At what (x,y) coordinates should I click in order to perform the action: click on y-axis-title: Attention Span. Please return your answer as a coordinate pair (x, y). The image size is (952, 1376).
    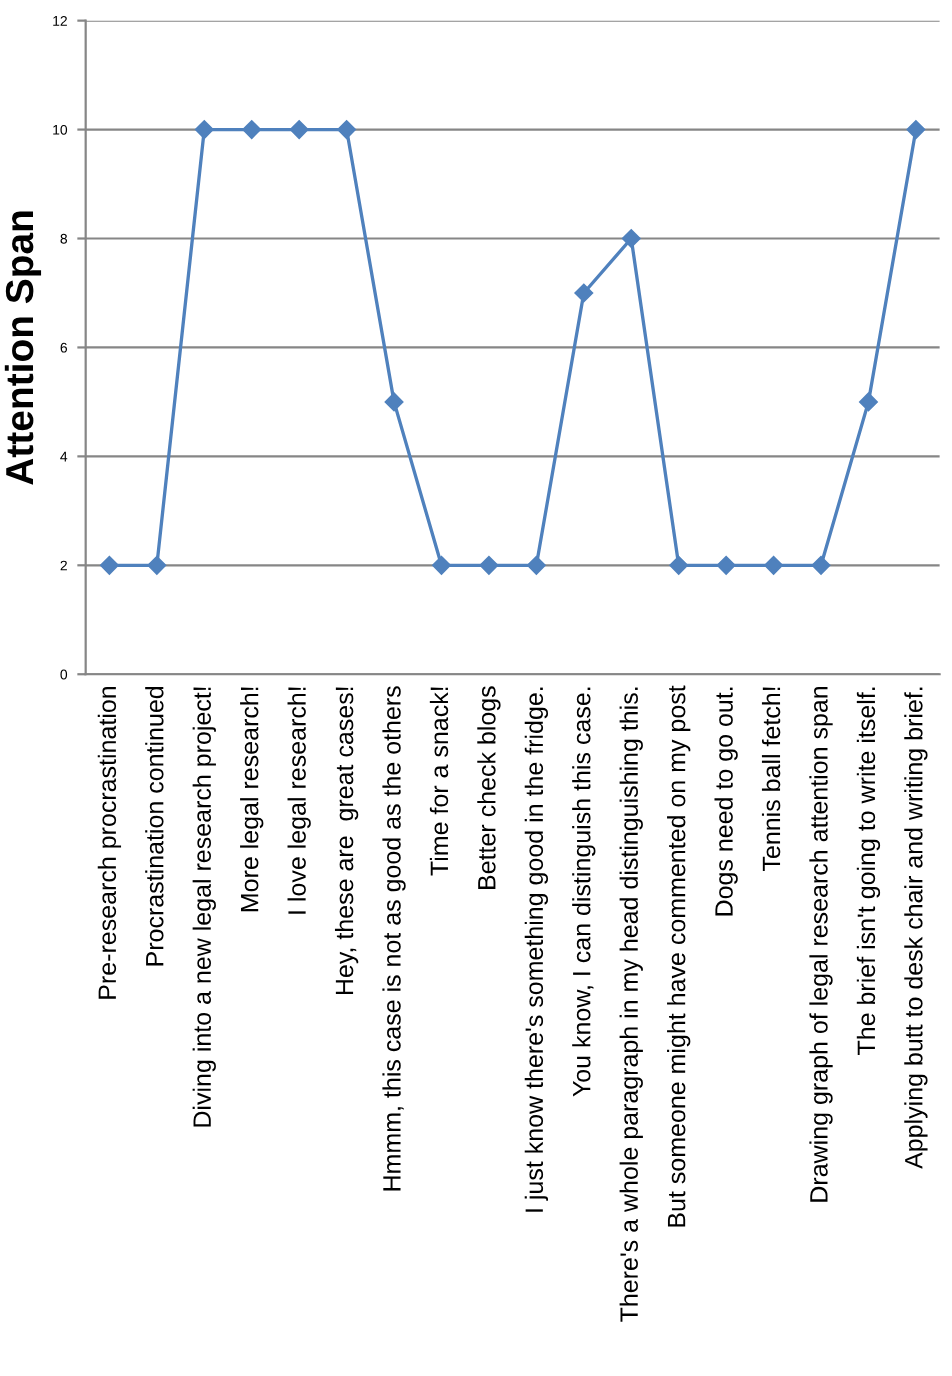
    Looking at the image, I should click on (23, 348).